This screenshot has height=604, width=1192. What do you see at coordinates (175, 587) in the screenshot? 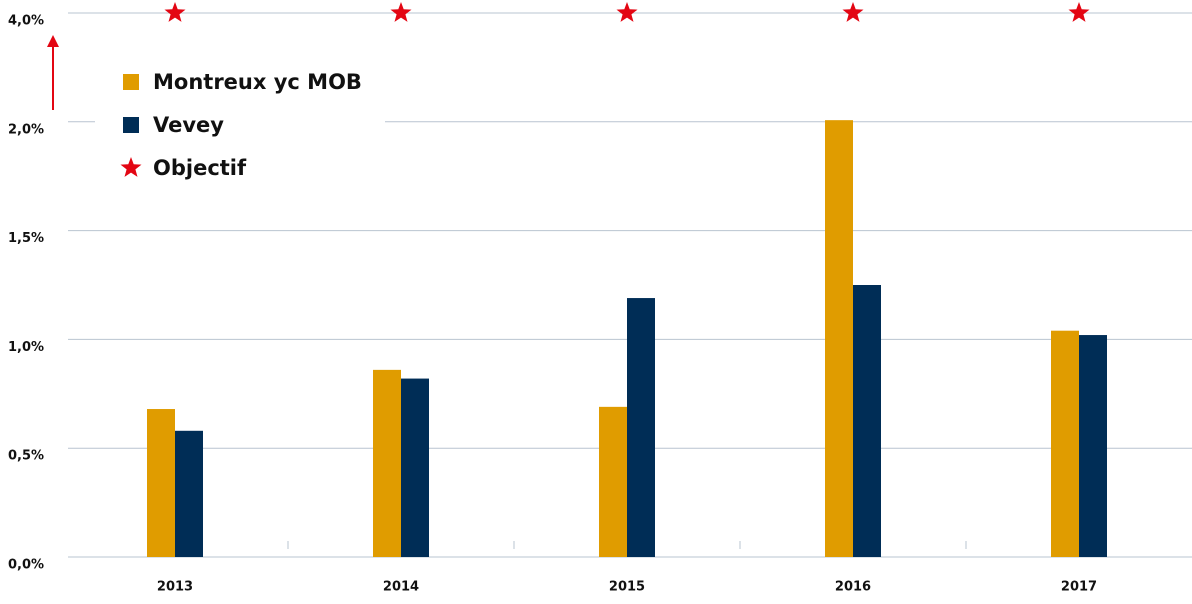
I see `x-tick-label: 2013` at bounding box center [175, 587].